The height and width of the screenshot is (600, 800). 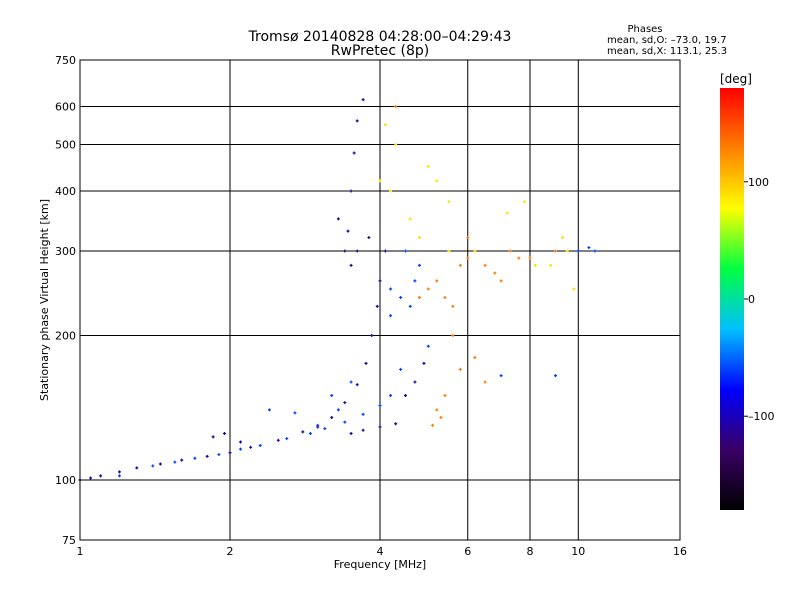 I want to click on colorbar-label: [deg], so click(x=736, y=79).